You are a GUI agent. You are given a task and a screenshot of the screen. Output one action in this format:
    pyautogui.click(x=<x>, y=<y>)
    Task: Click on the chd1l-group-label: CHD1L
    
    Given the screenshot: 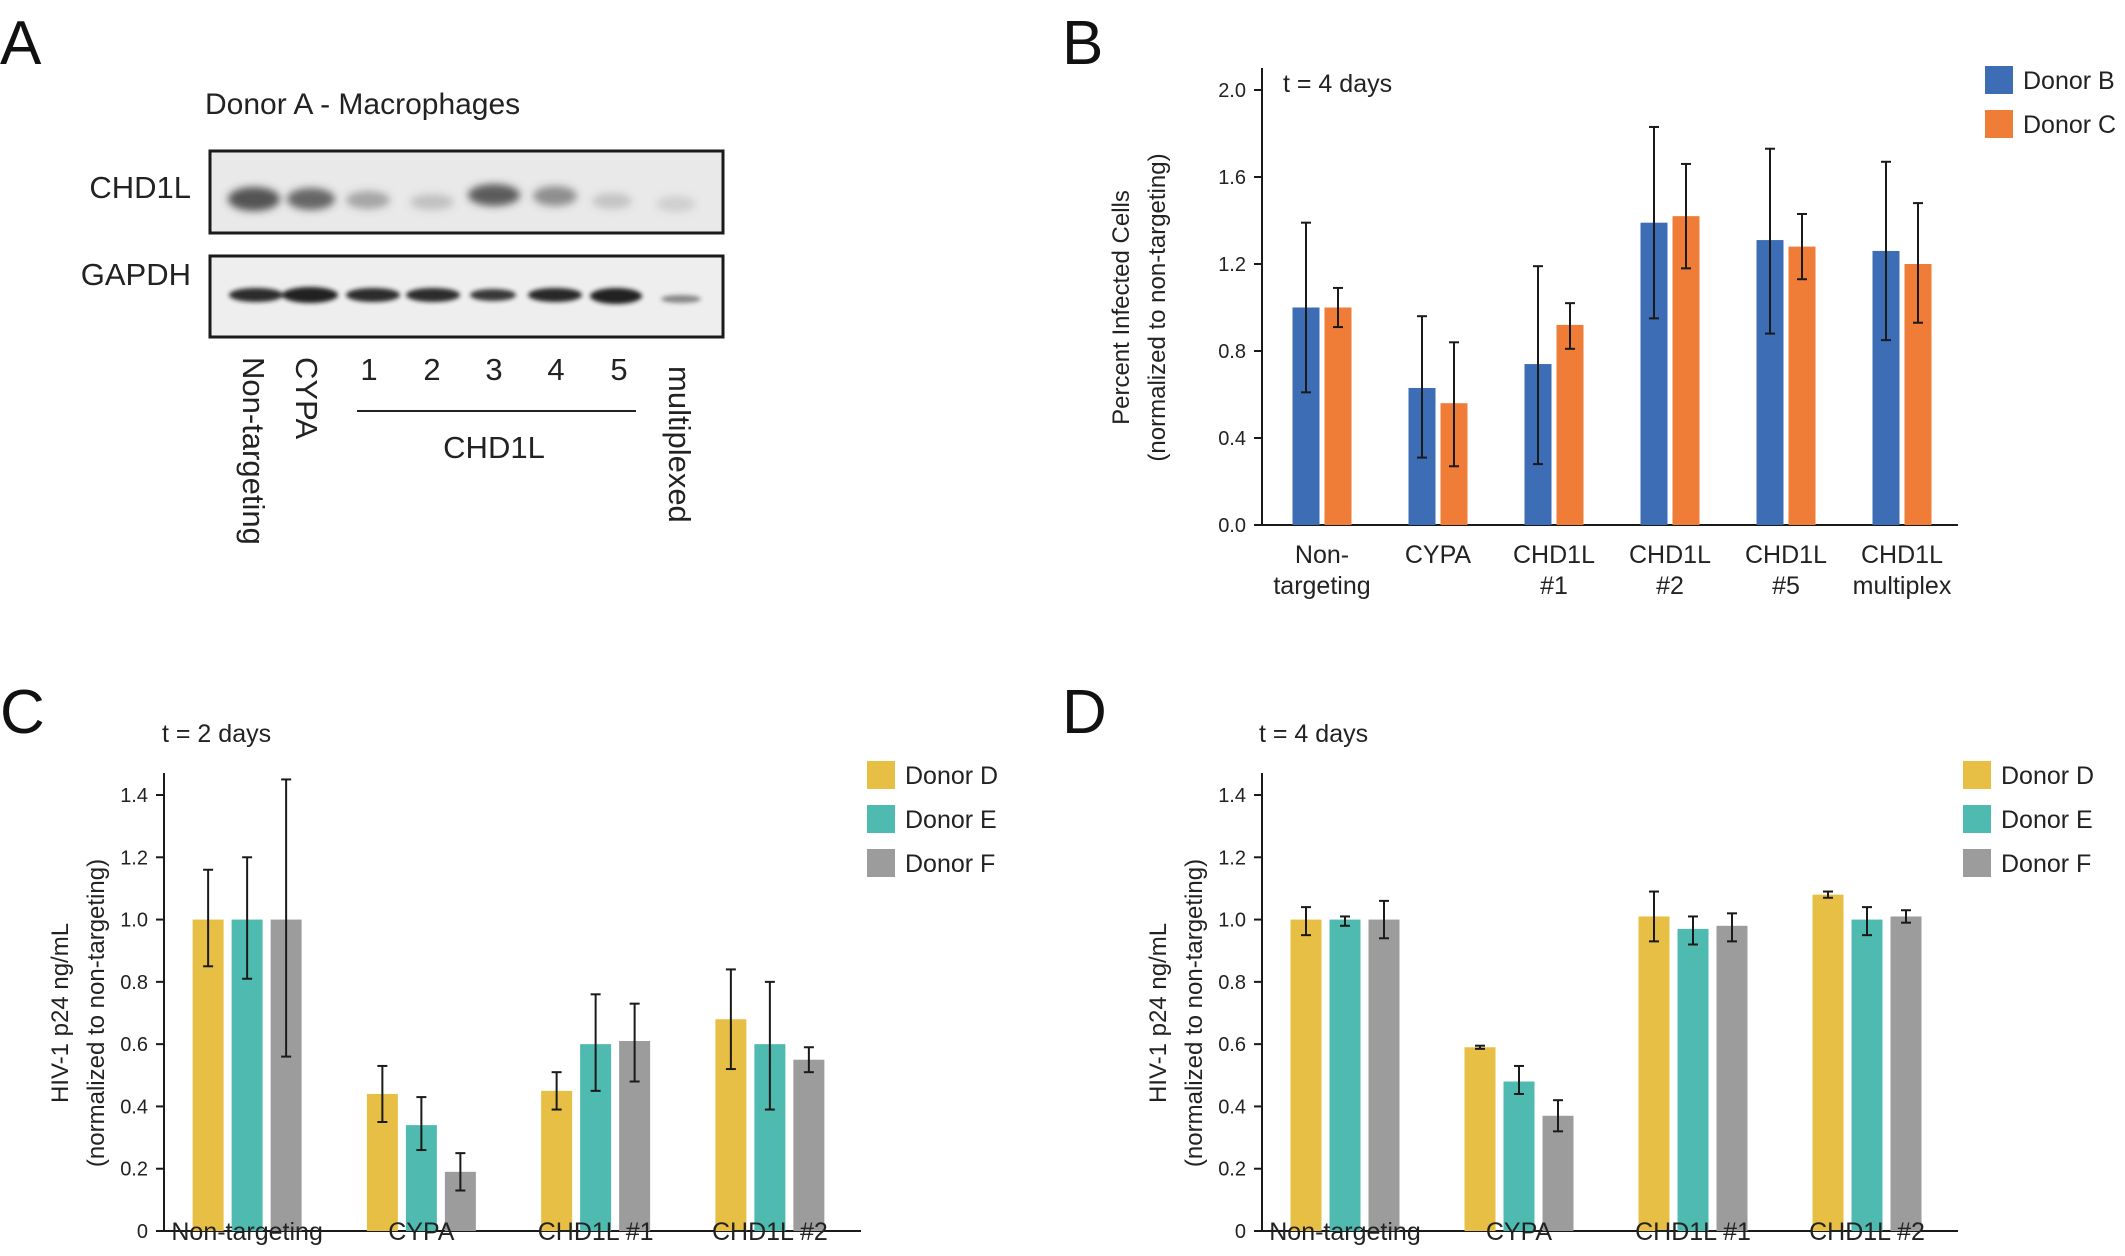 What is the action you would take?
    pyautogui.click(x=494, y=447)
    